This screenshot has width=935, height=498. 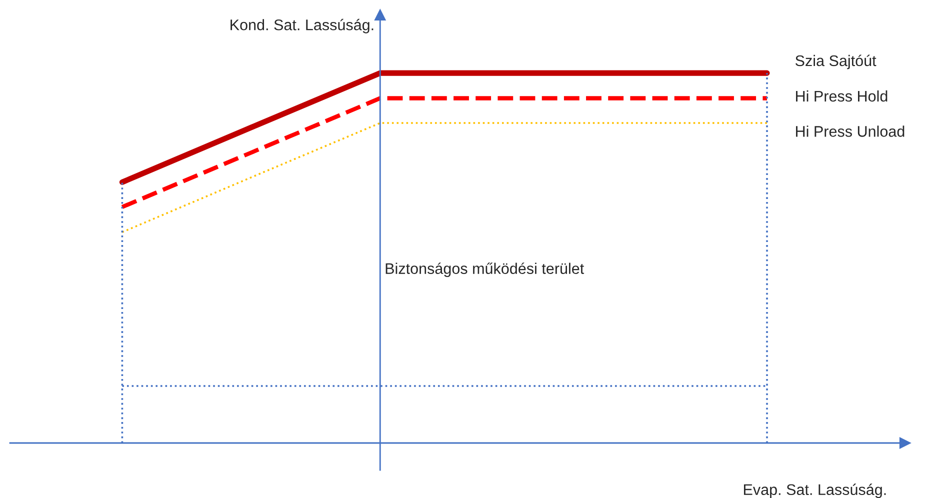 I want to click on annotation: Biztonságos működési terület, so click(x=485, y=270).